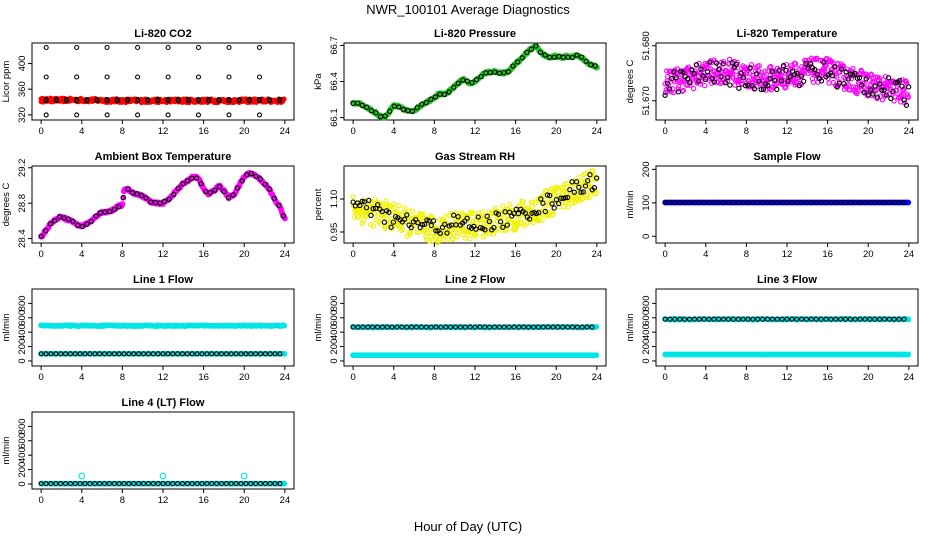 This screenshot has width=936, height=540. I want to click on y-tick-label: 360, so click(22, 89).